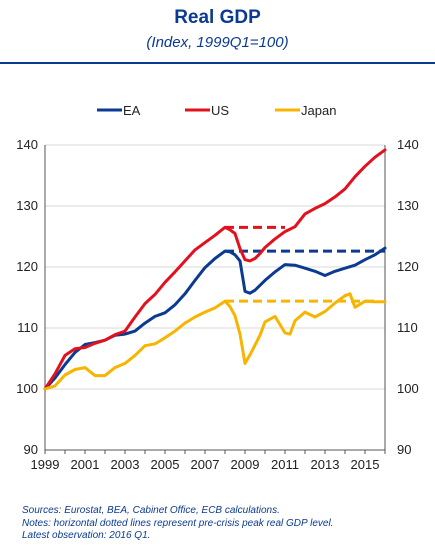 Image resolution: width=435 pixels, height=554 pixels. Describe the element at coordinates (27, 266) in the screenshot. I see `y-tick-left-120: 120` at that location.